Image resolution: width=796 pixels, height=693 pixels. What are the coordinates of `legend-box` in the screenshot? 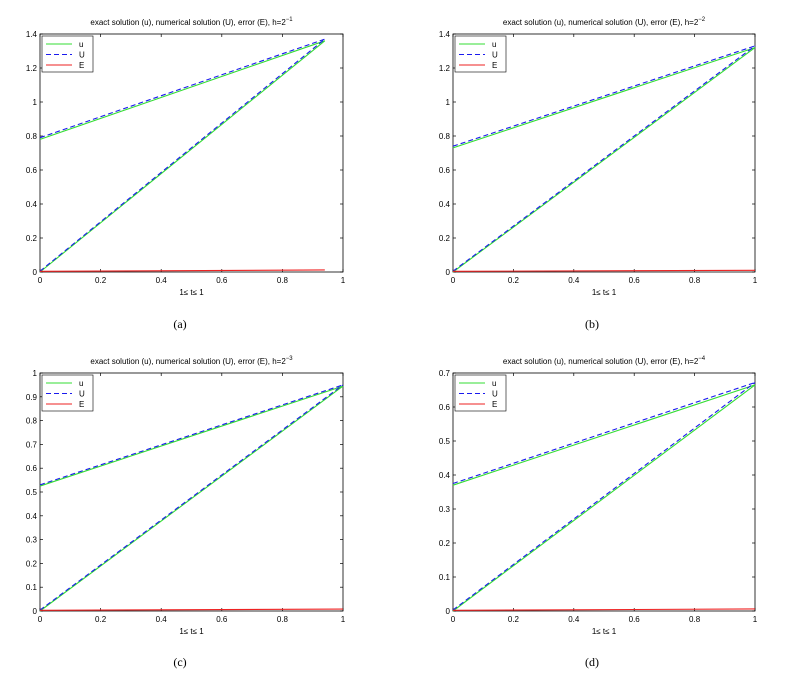 It's located at (480, 54).